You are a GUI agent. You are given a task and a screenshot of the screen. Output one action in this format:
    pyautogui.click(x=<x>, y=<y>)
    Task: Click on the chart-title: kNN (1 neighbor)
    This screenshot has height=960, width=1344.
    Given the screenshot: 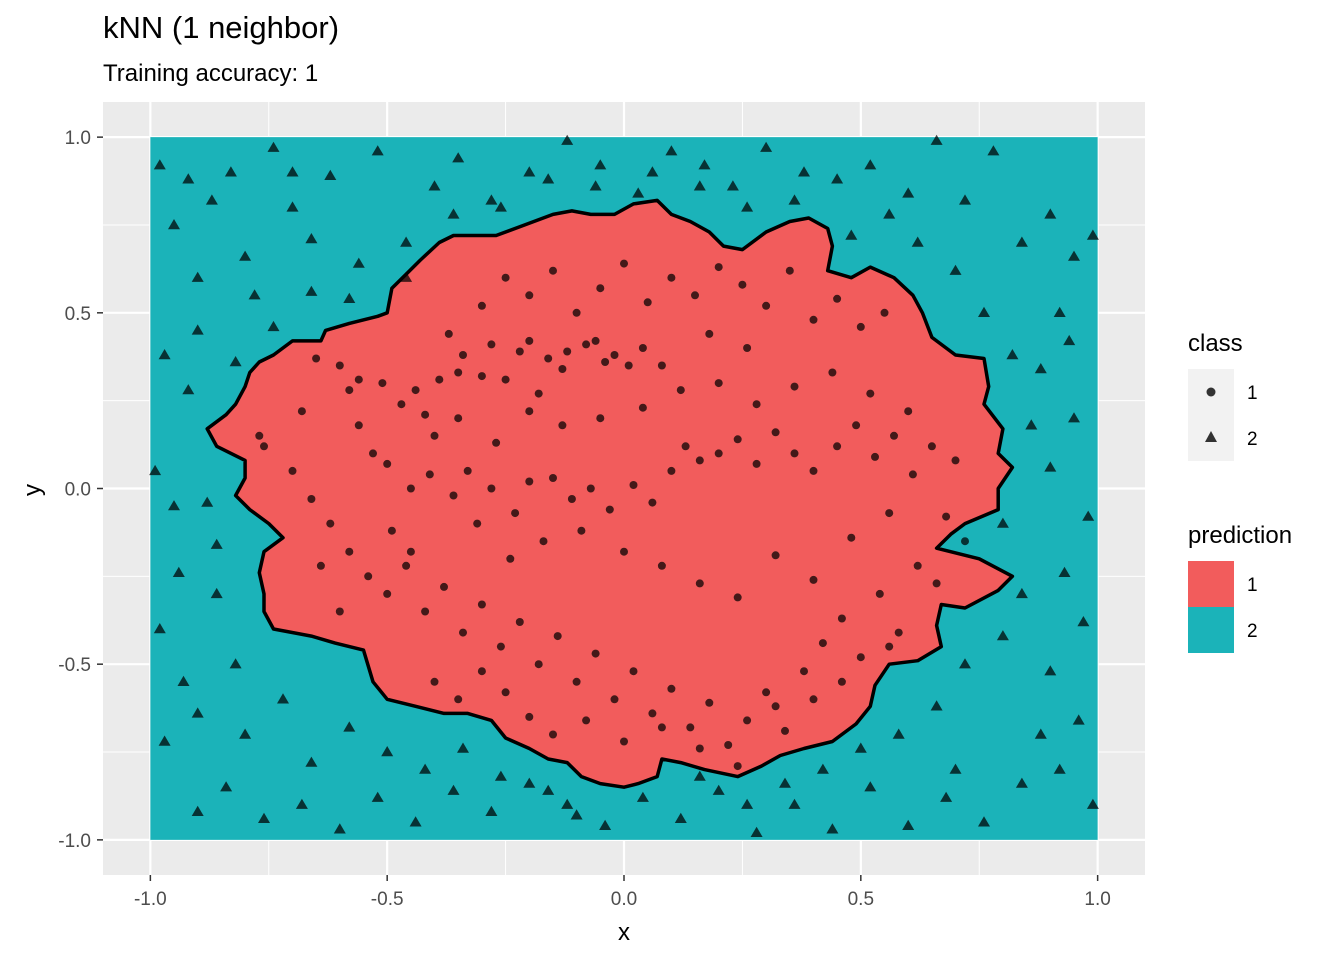 What is the action you would take?
    pyautogui.click(x=221, y=27)
    